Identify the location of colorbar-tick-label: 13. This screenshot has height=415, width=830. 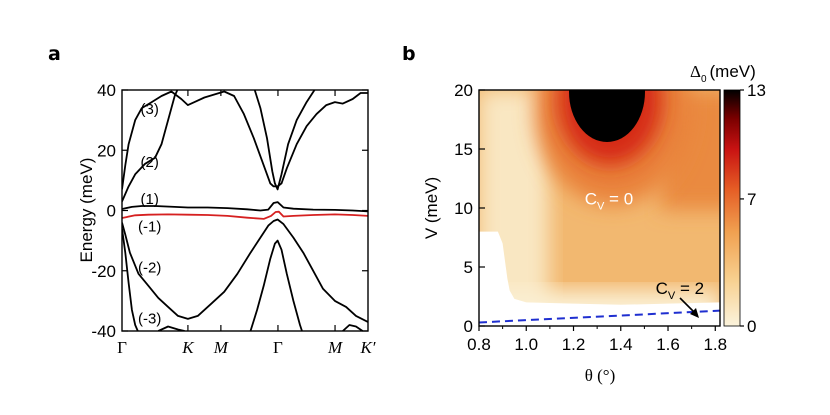
(756, 90).